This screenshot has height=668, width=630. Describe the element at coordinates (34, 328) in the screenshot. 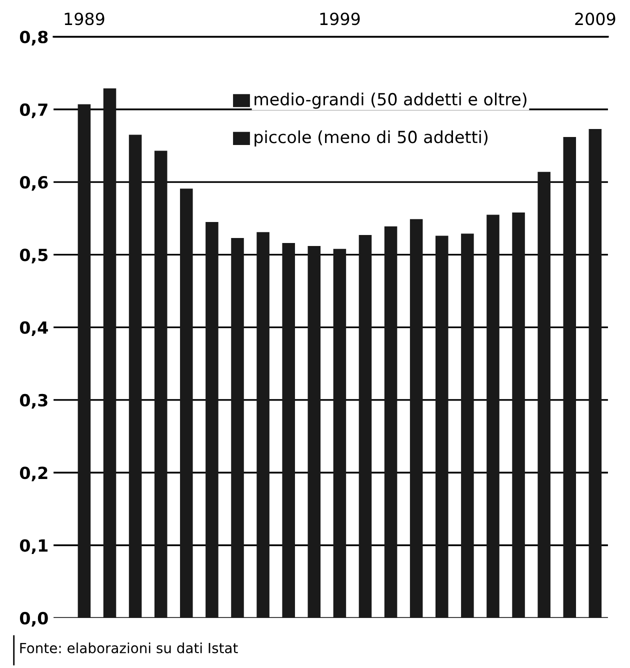

I see `y-tick-label: 0,4` at that location.